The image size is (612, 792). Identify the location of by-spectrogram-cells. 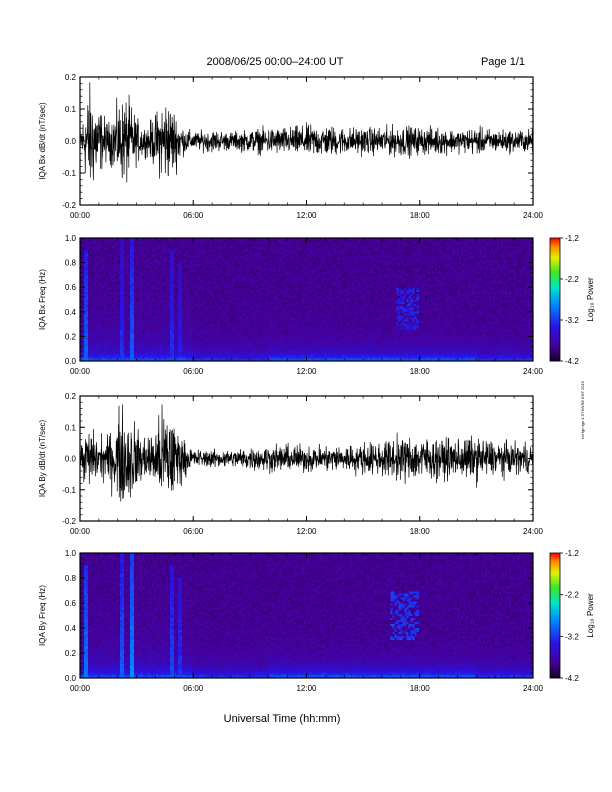
(306, 615).